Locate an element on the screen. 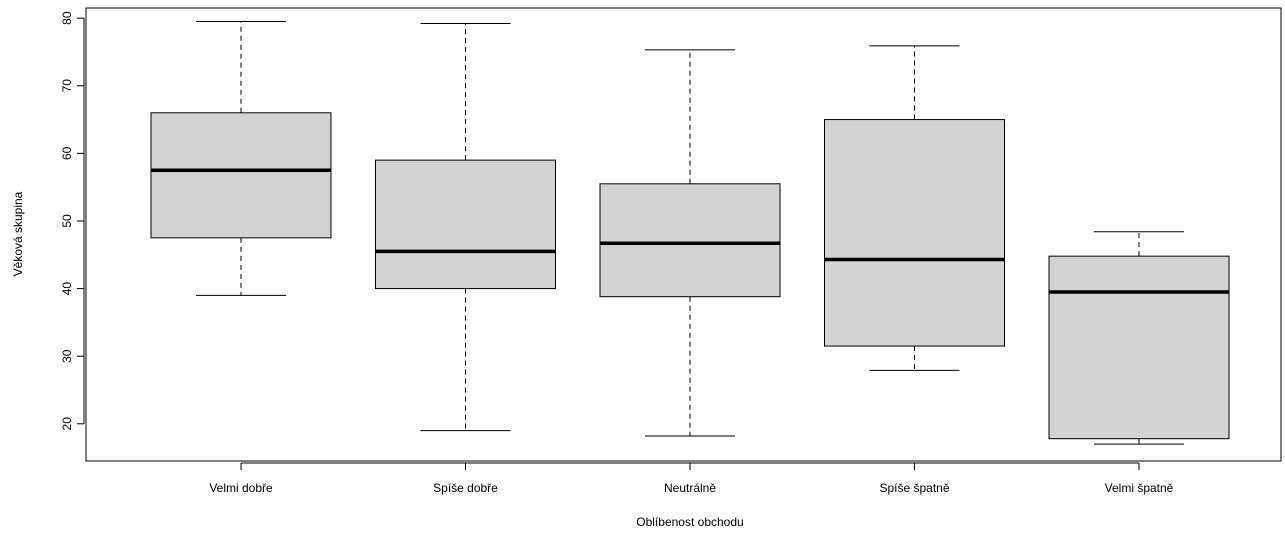 The height and width of the screenshot is (535, 1285). x-tick-label: Velmi dobře is located at coordinates (241, 488).